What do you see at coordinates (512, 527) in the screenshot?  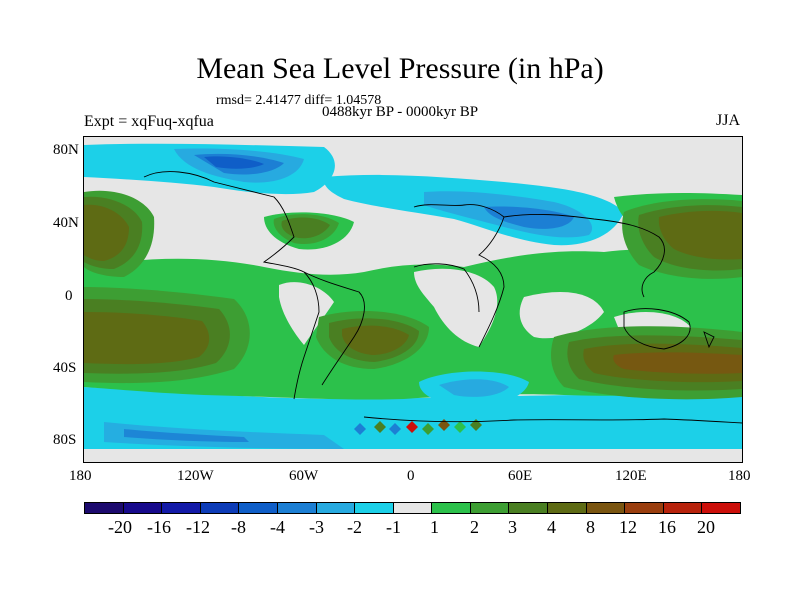 I see `colorbar-label: 3` at bounding box center [512, 527].